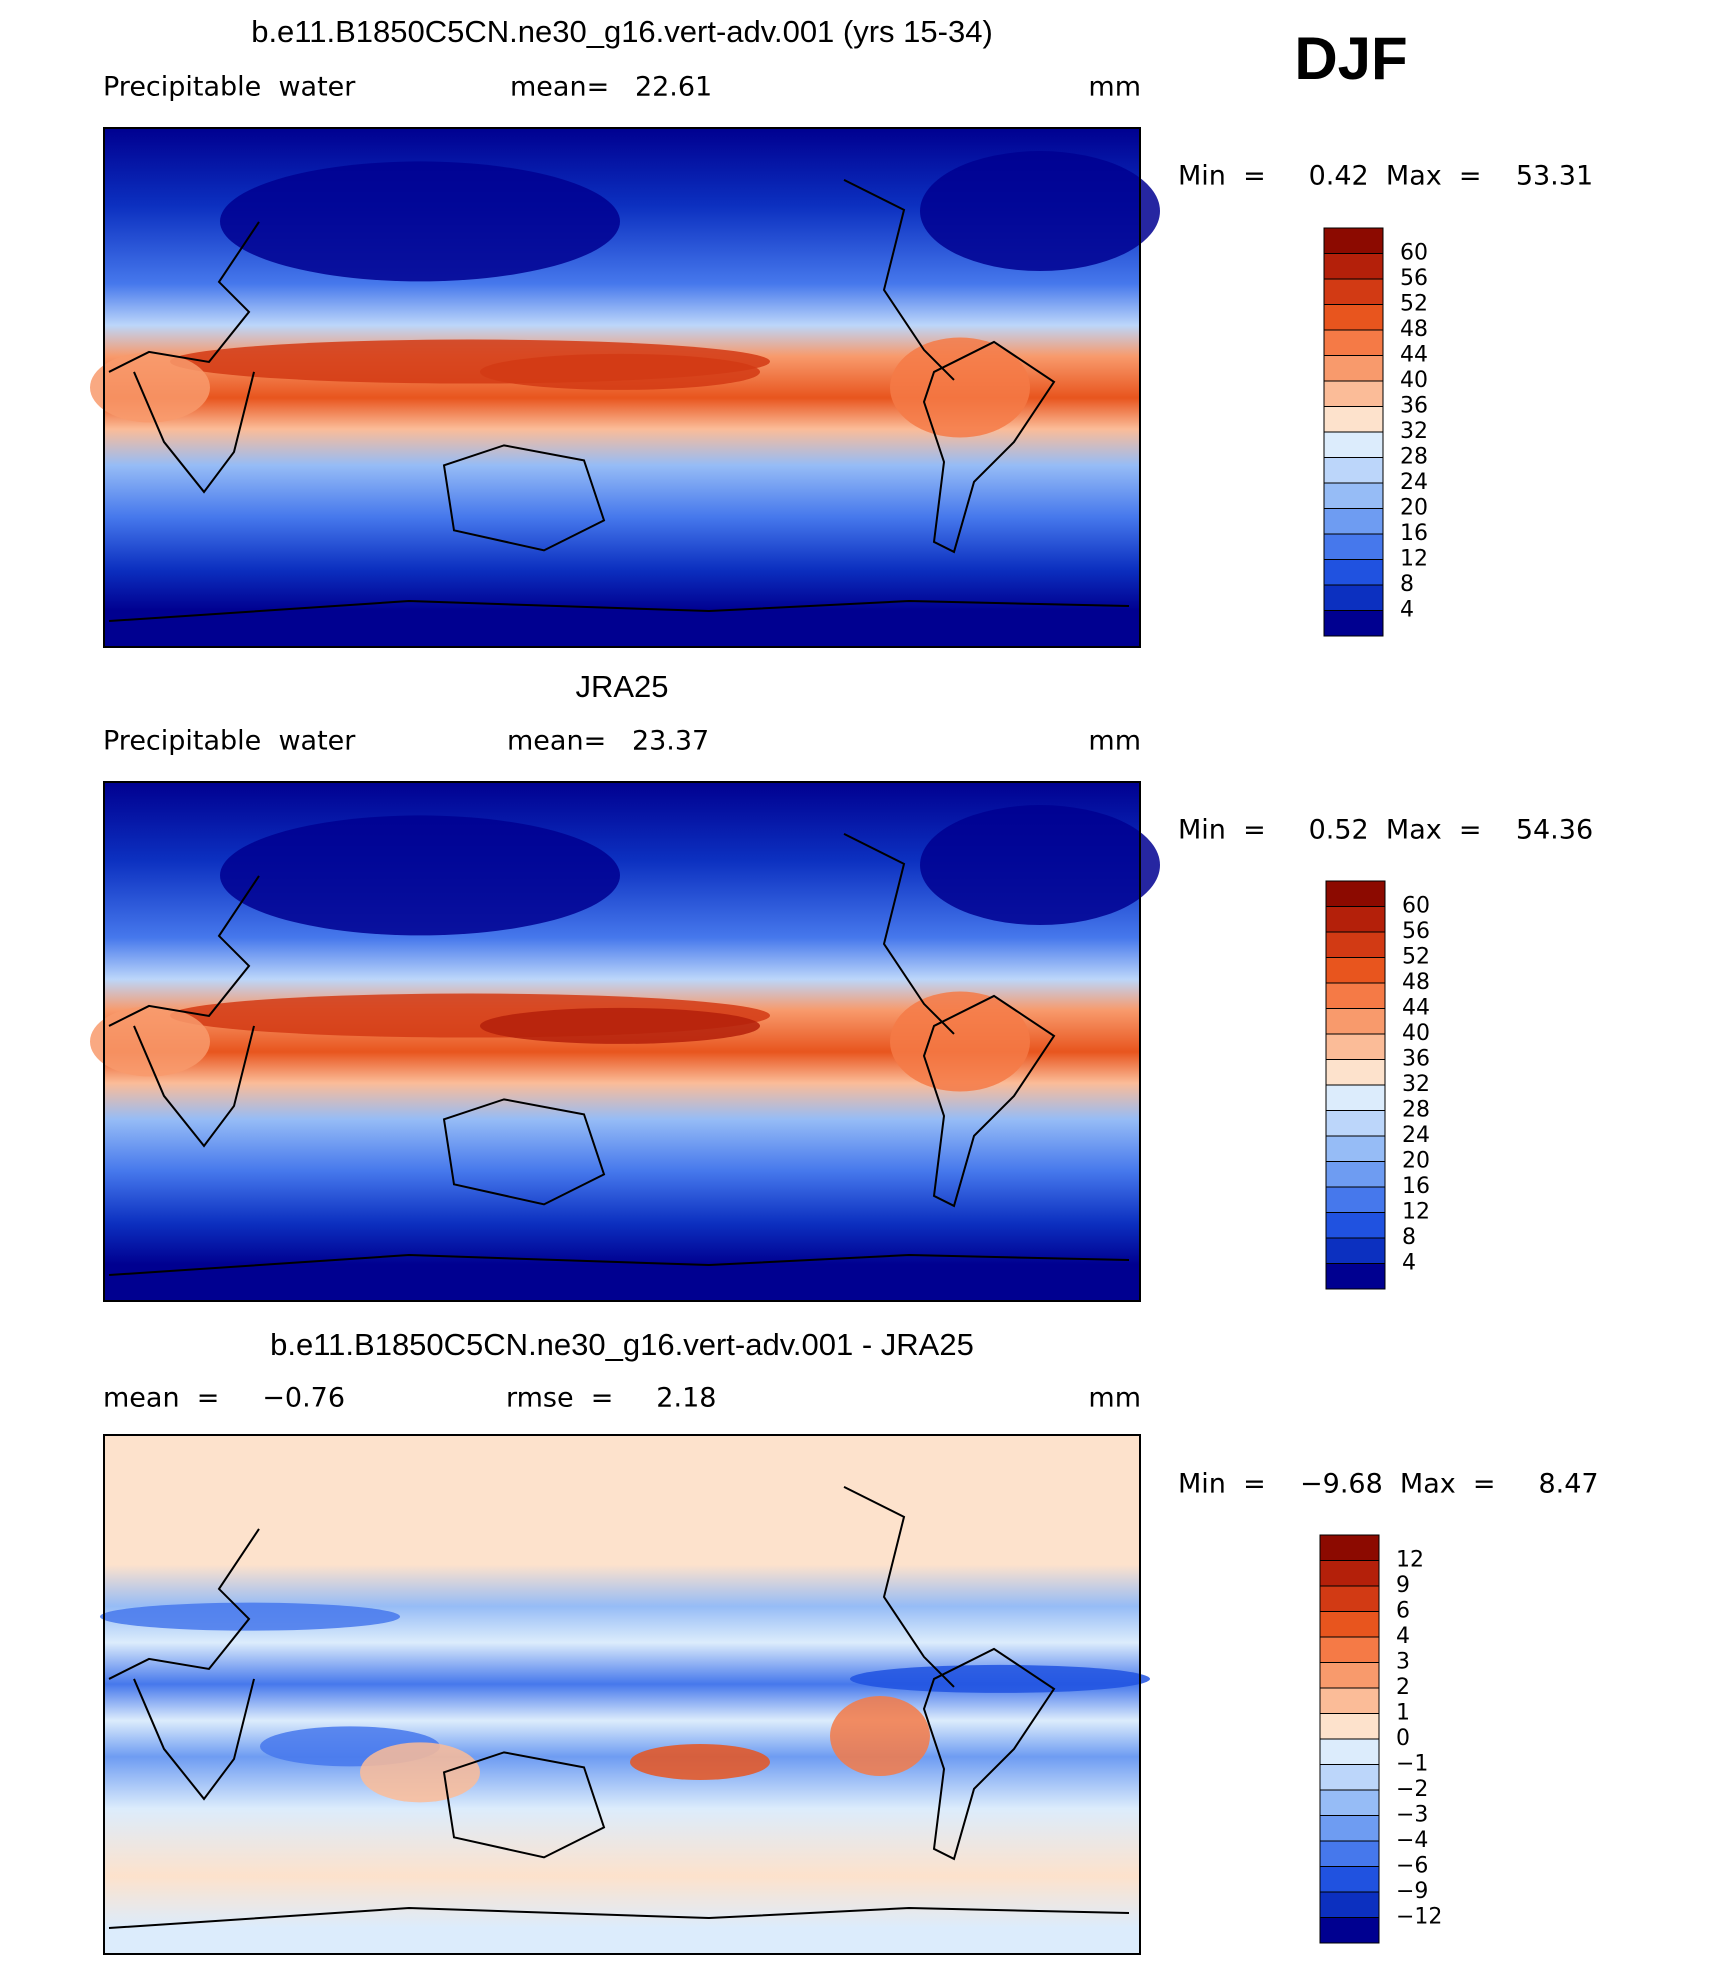 This screenshot has height=1986, width=1710. Describe the element at coordinates (224, 1398) in the screenshot. I see `variable-label: mean = −0.76` at that location.